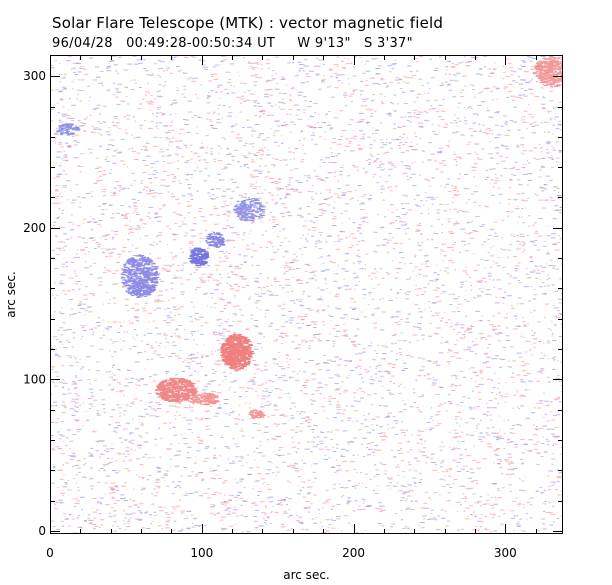 Image resolution: width=612 pixels, height=585 pixels. Describe the element at coordinates (42, 531) in the screenshot. I see `y-tick-label-0: 0` at that location.